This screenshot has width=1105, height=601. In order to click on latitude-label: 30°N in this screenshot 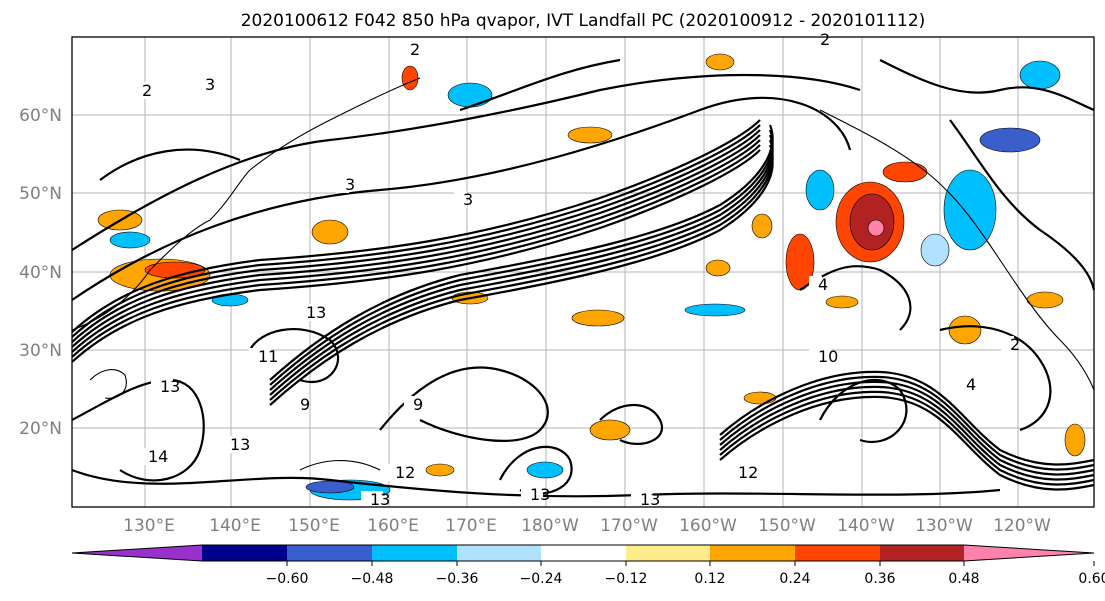, I will do `click(40, 351)`.